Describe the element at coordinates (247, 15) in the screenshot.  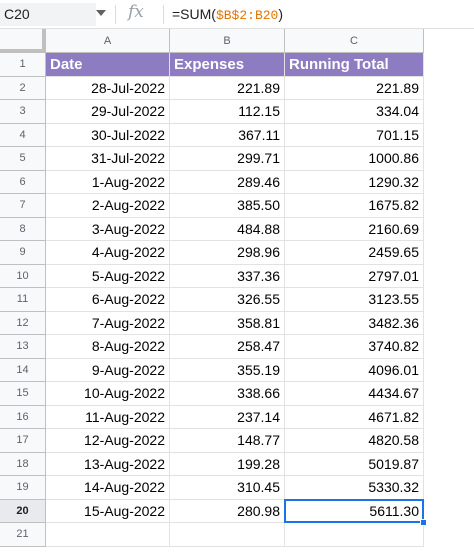
I see `formula-range: $B$2:B20` at that location.